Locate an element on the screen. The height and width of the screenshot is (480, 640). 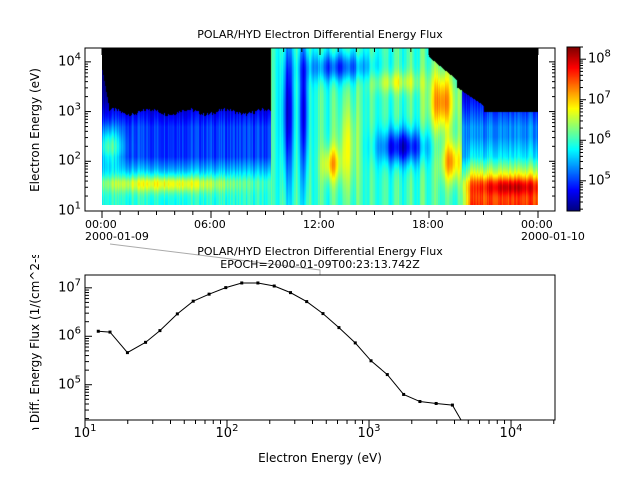
time-label: 12:00 is located at coordinates (319, 224).